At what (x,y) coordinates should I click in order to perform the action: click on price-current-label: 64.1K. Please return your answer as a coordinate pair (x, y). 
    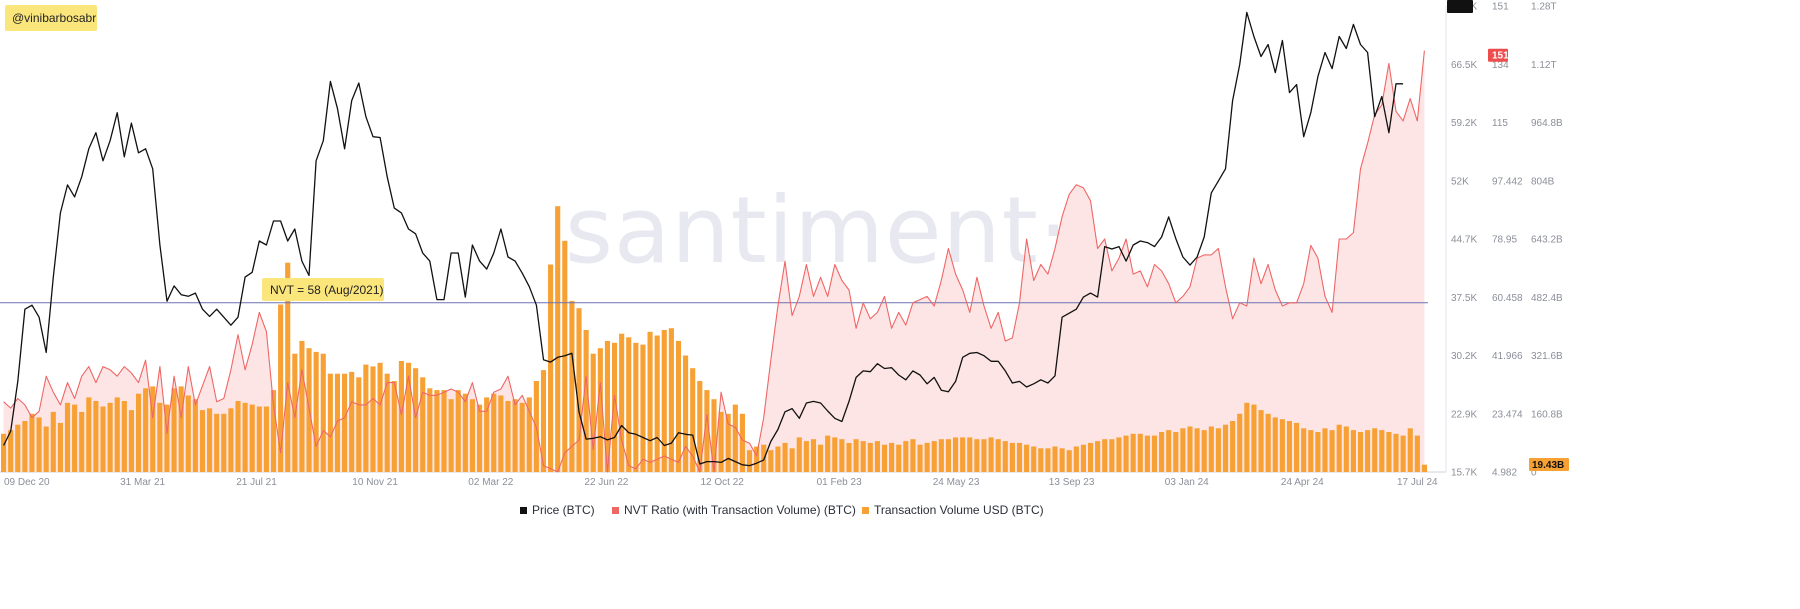
    Looking at the image, I should click on (1463, 1).